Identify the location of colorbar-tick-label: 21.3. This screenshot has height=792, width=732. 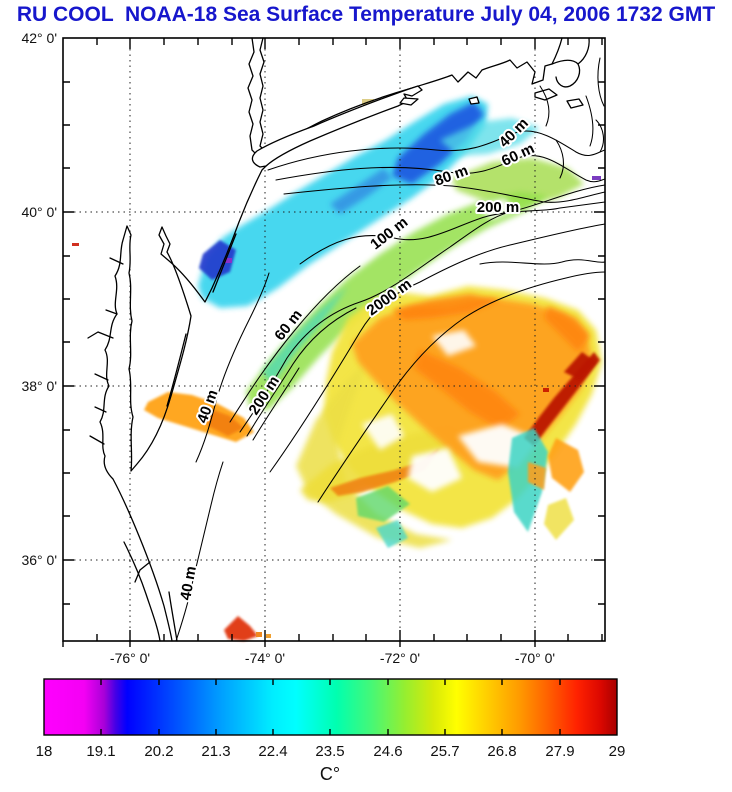
(215, 751).